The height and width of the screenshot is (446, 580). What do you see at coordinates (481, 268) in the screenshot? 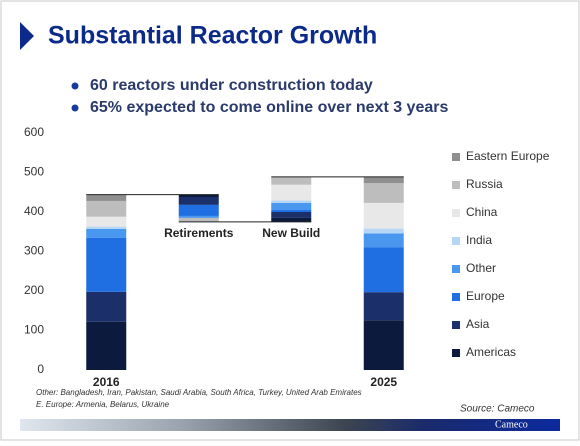
I see `legend-label: Other` at bounding box center [481, 268].